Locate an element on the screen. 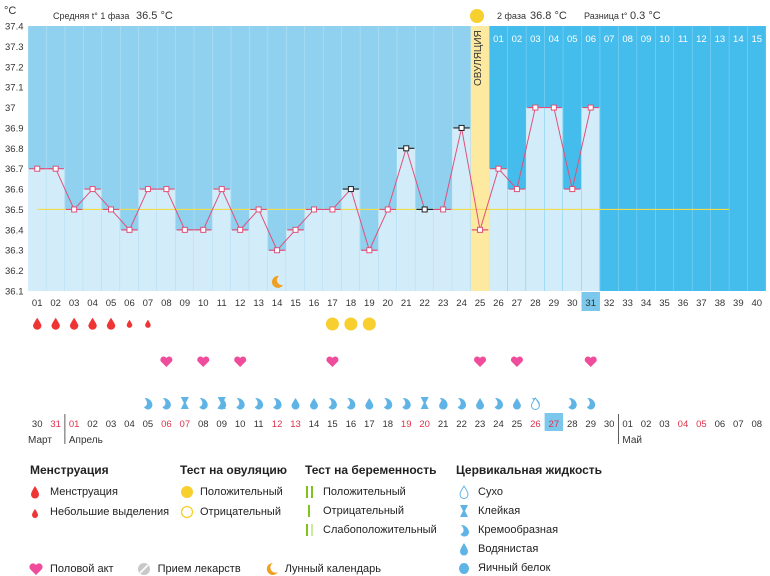  calendar-date-label: 30 is located at coordinates (37, 424).